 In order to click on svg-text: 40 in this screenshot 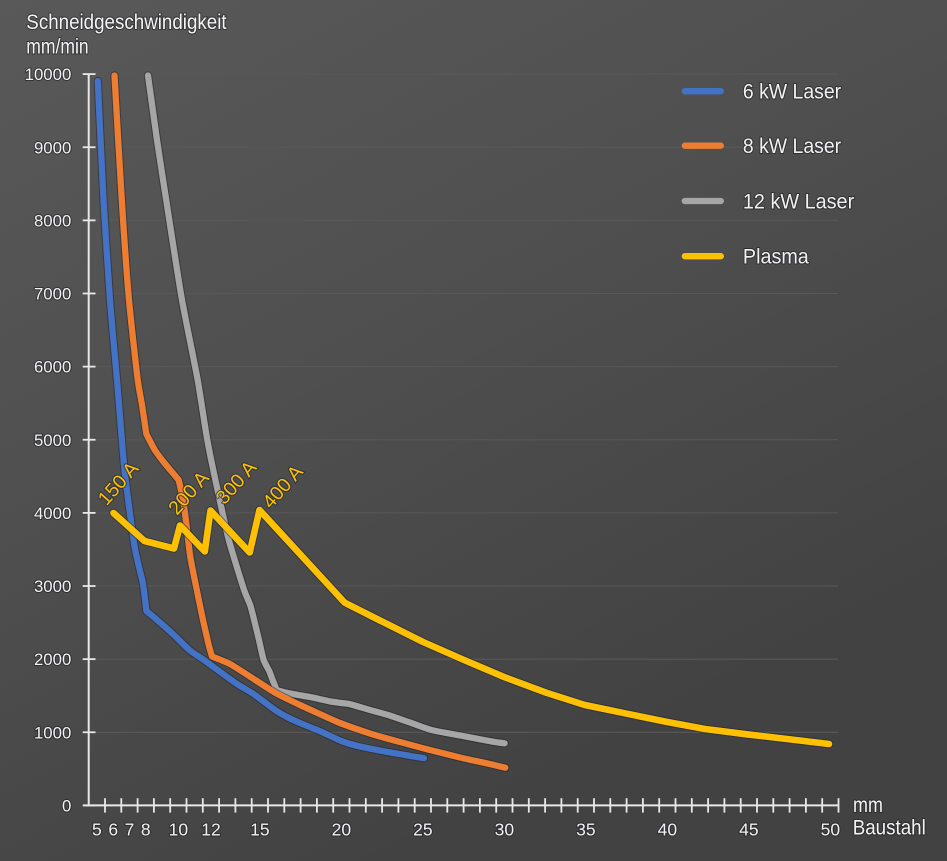, I will do `click(668, 829)`.